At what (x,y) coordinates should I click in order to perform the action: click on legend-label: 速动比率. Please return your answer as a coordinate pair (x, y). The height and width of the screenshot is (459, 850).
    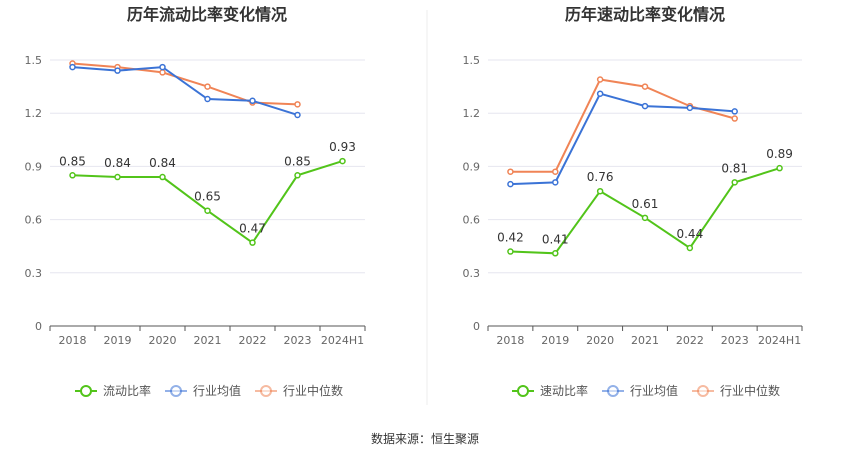
    Looking at the image, I should click on (564, 390).